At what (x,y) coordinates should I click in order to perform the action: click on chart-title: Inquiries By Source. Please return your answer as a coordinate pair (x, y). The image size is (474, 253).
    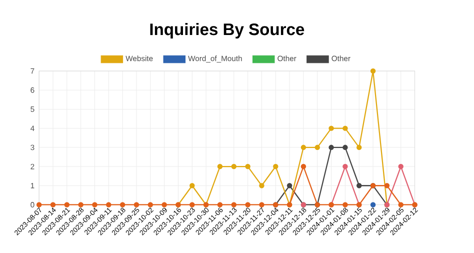
    Looking at the image, I should click on (227, 30).